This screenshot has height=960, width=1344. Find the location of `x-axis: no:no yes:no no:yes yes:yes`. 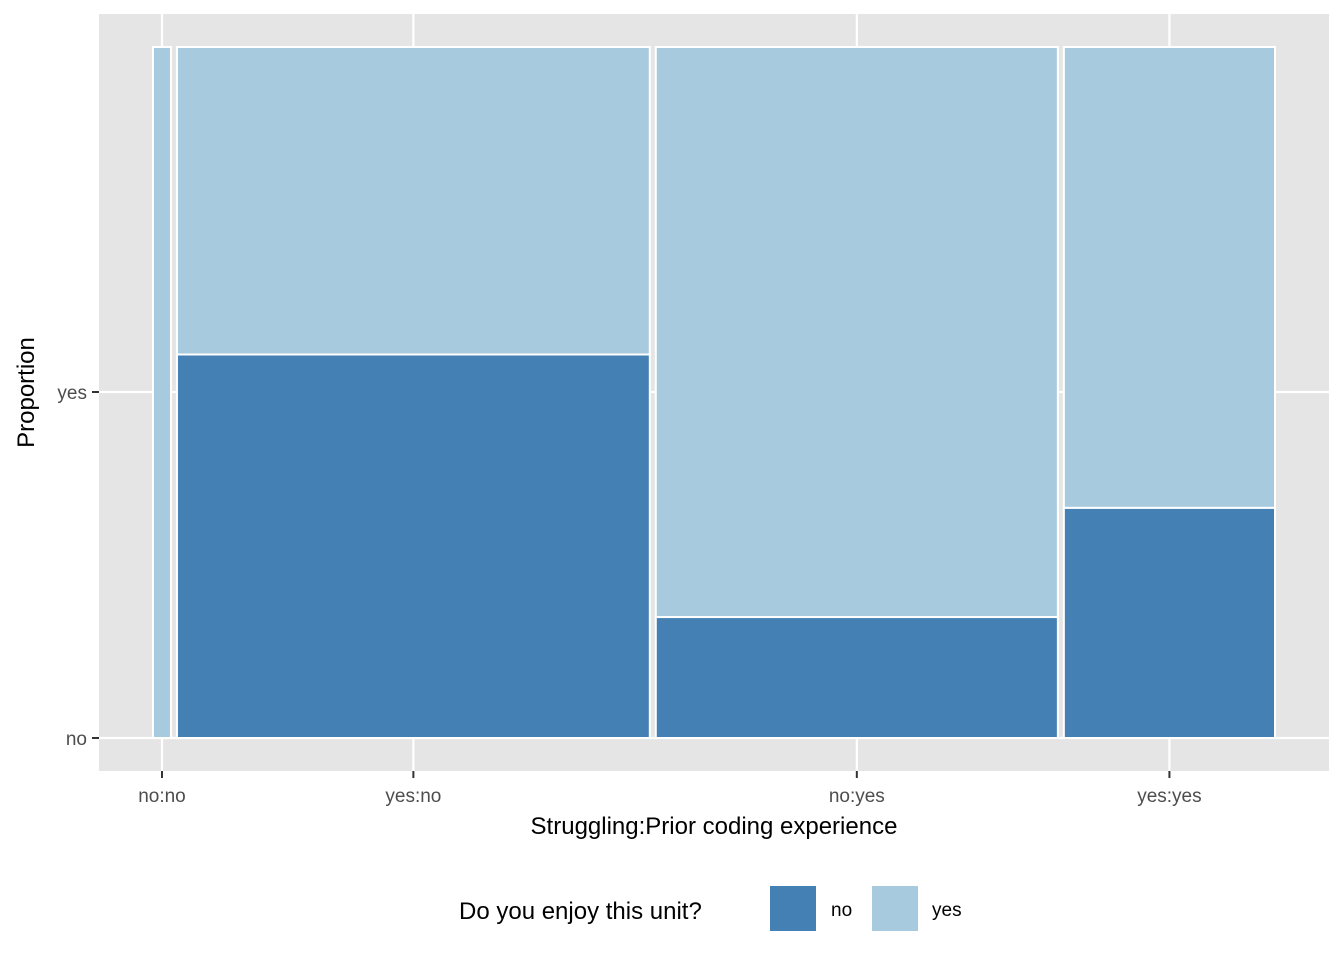

x-axis: no:no yes:no no:yes yes:yes is located at coordinates (670, 789).